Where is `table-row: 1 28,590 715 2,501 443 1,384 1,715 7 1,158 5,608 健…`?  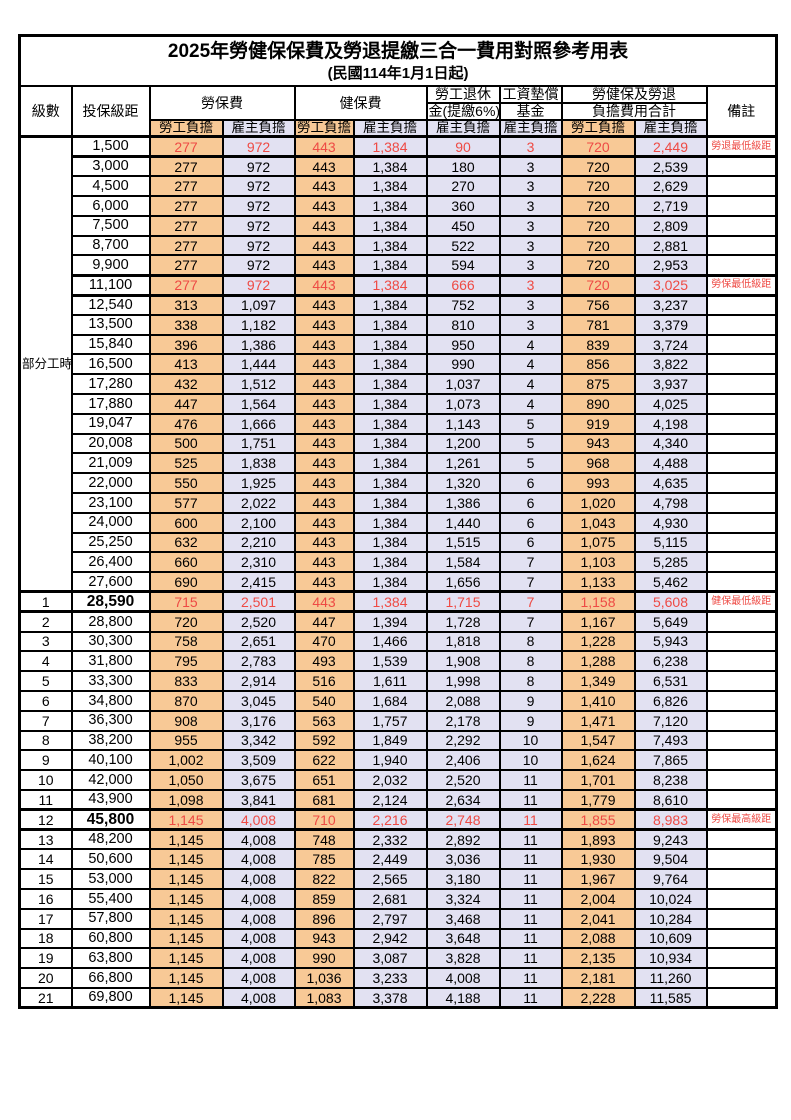 table-row: 1 28,590 715 2,501 443 1,384 1,715 7 1,158 5,608 健… is located at coordinates (398, 602).